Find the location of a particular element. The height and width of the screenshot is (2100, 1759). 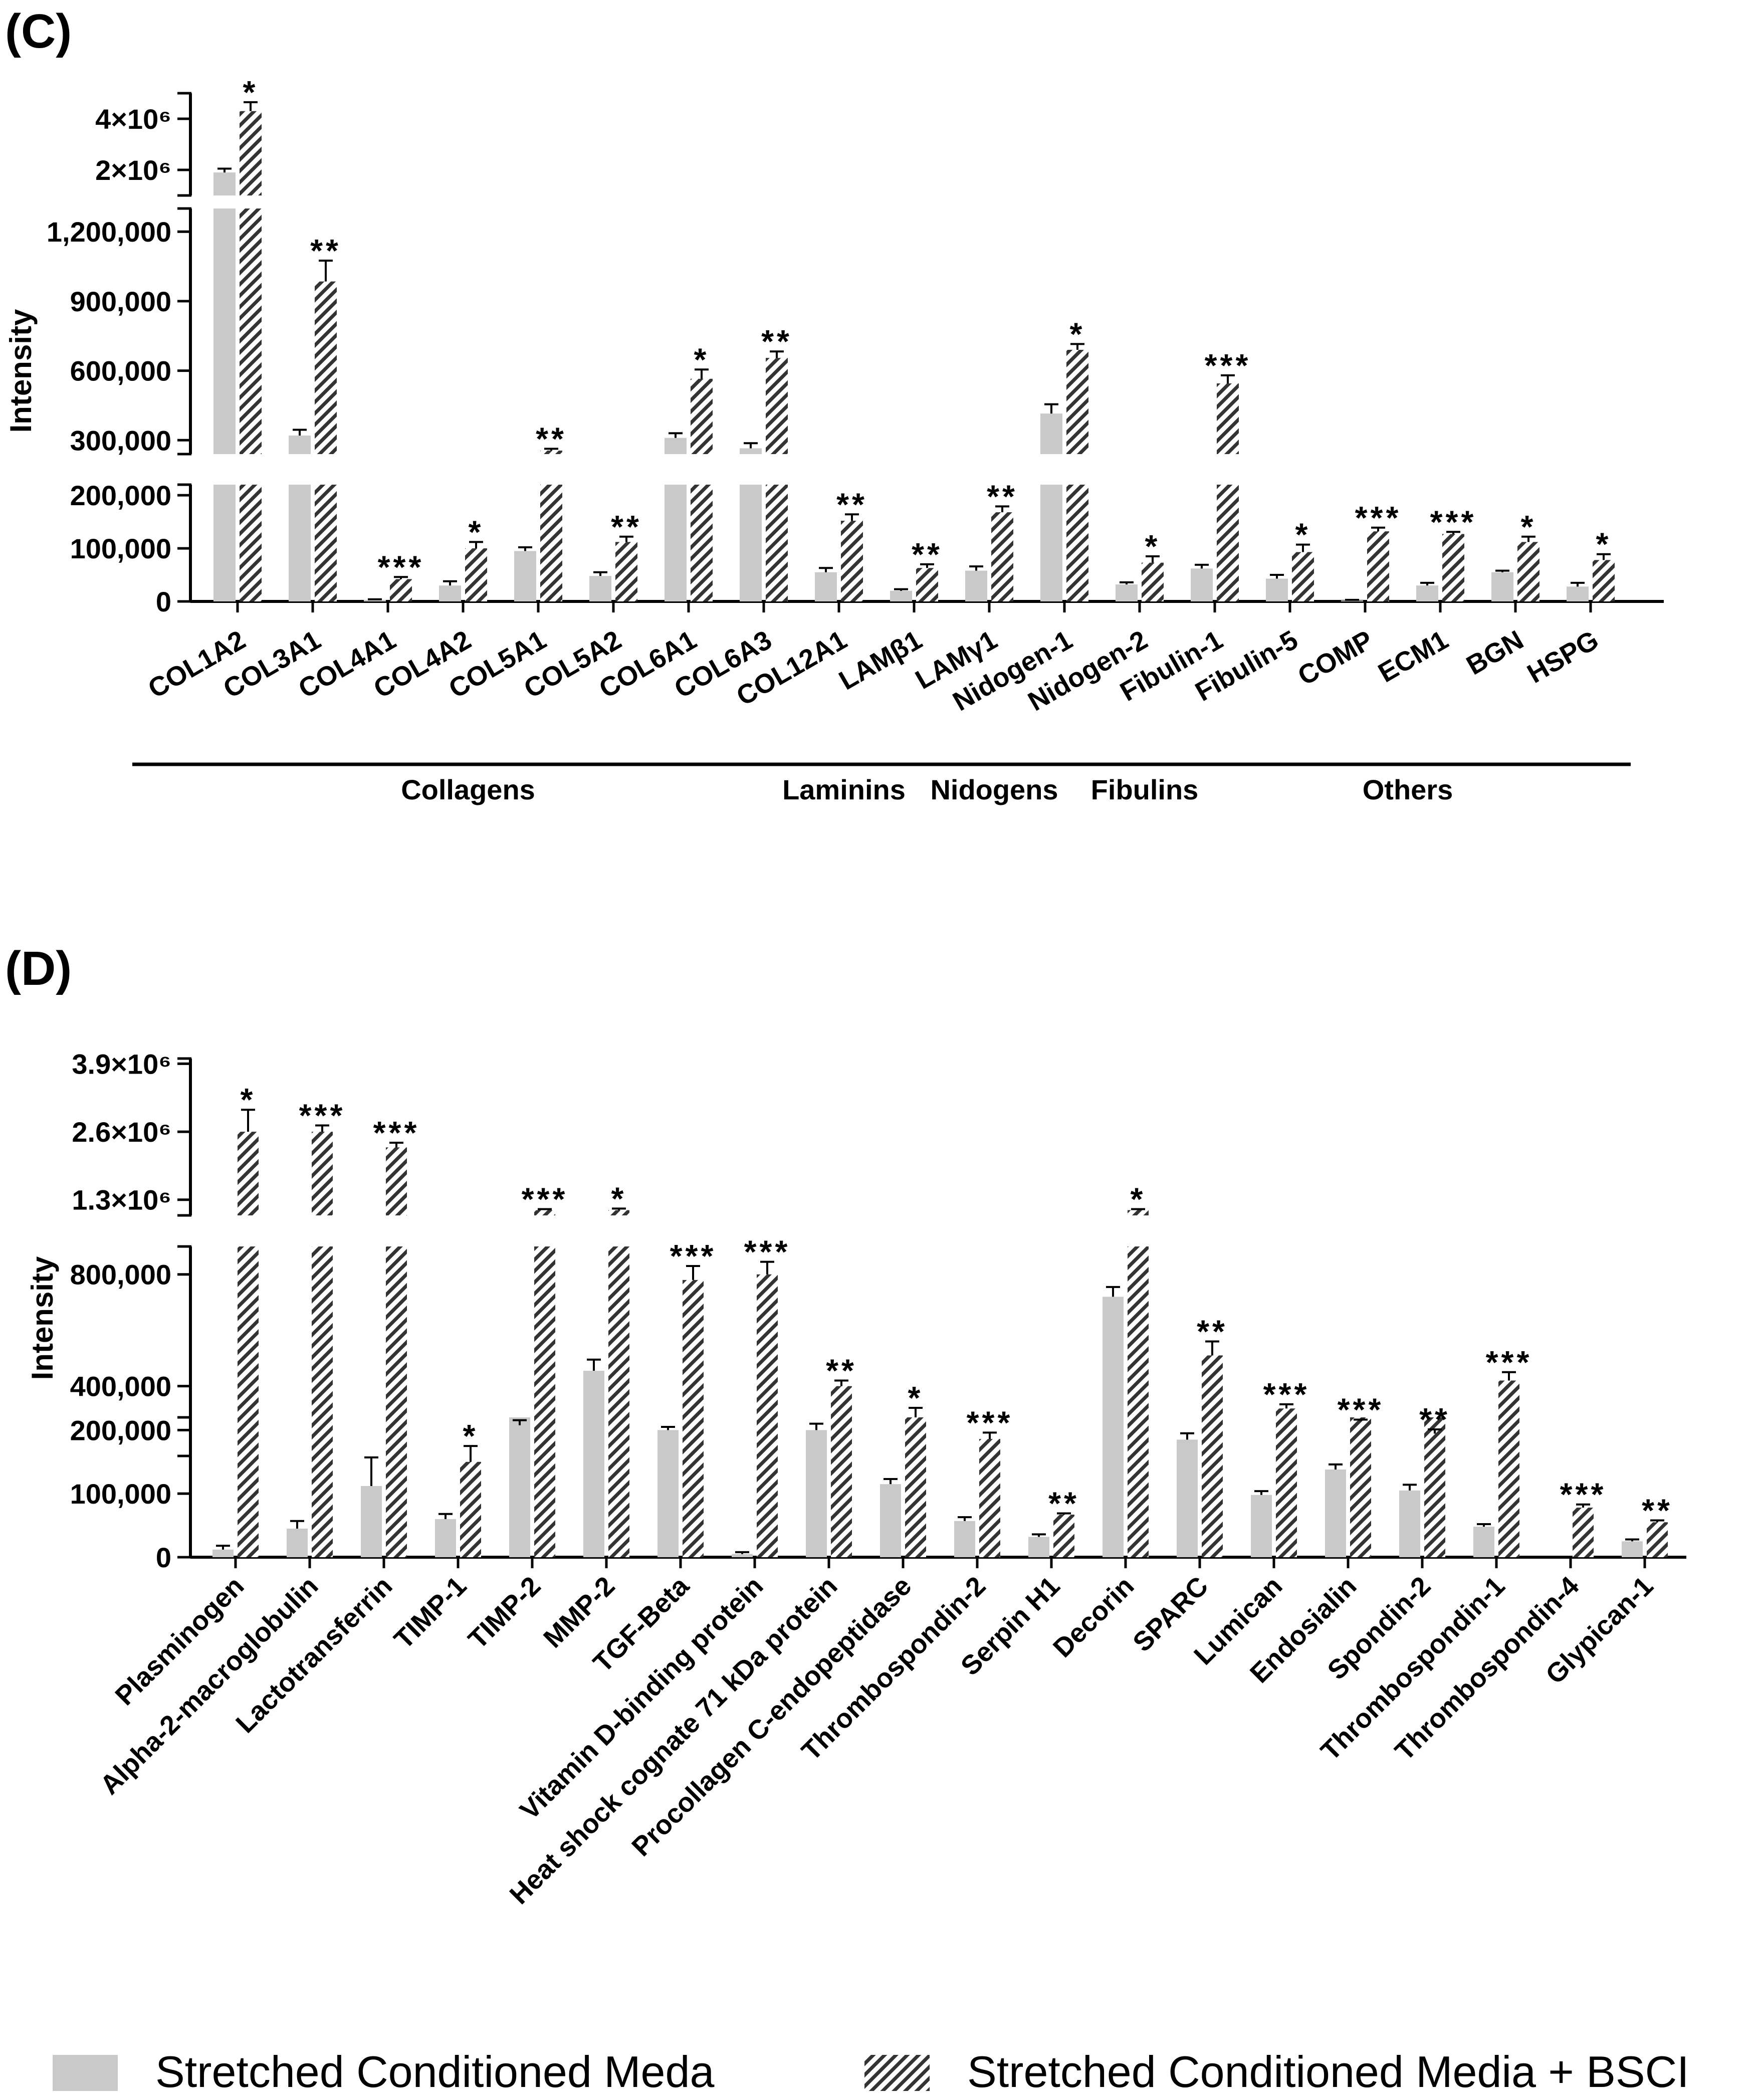

bar-series1-col6a1 is located at coordinates (676, 446).